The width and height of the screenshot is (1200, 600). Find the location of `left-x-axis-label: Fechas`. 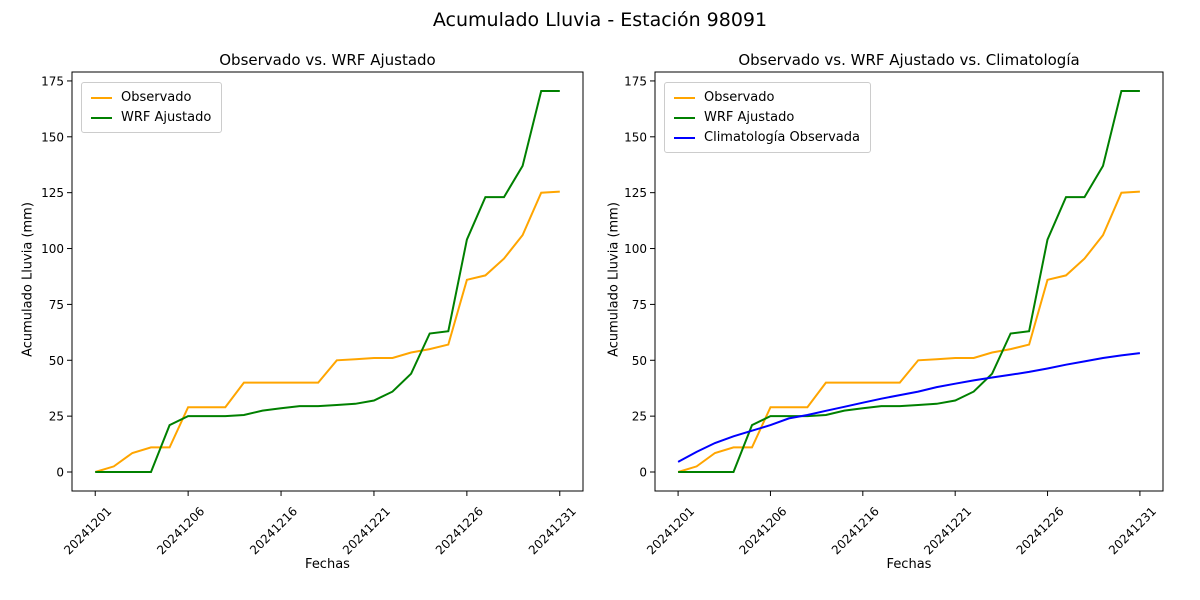

left-x-axis-label: Fechas is located at coordinates (327, 564).